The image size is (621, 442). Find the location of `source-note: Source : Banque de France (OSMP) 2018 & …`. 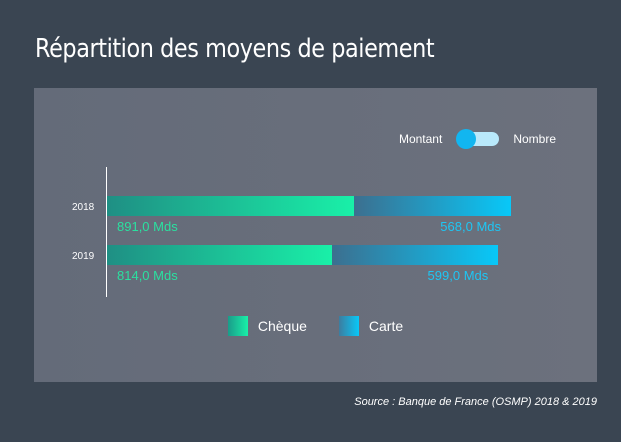

source-note: Source : Banque de France (OSMP) 2018 & … is located at coordinates (475, 402).